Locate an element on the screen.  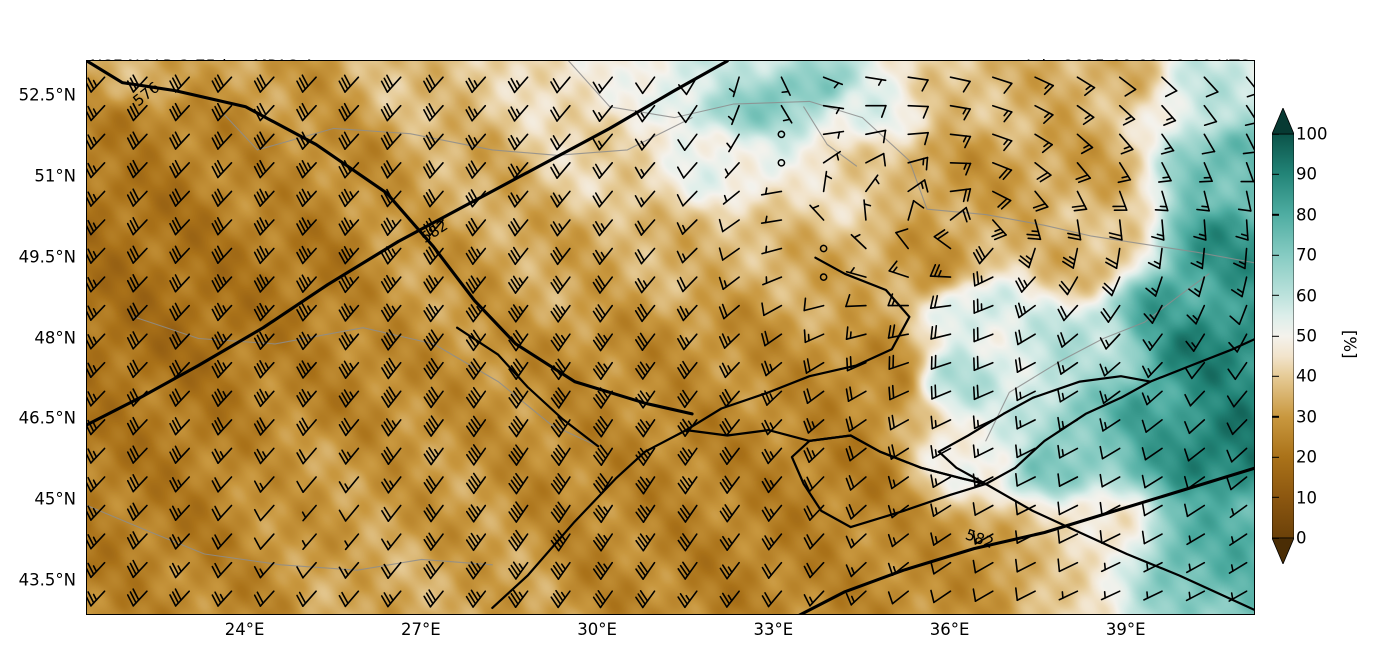
longitude-tick-label: 39°E is located at coordinates (1125, 629).